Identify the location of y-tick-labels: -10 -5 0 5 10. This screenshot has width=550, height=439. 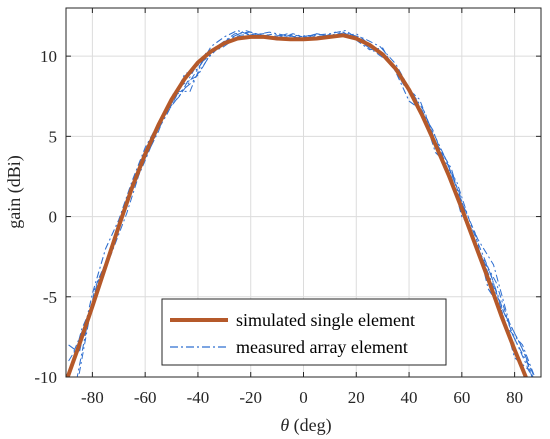
(45, 217).